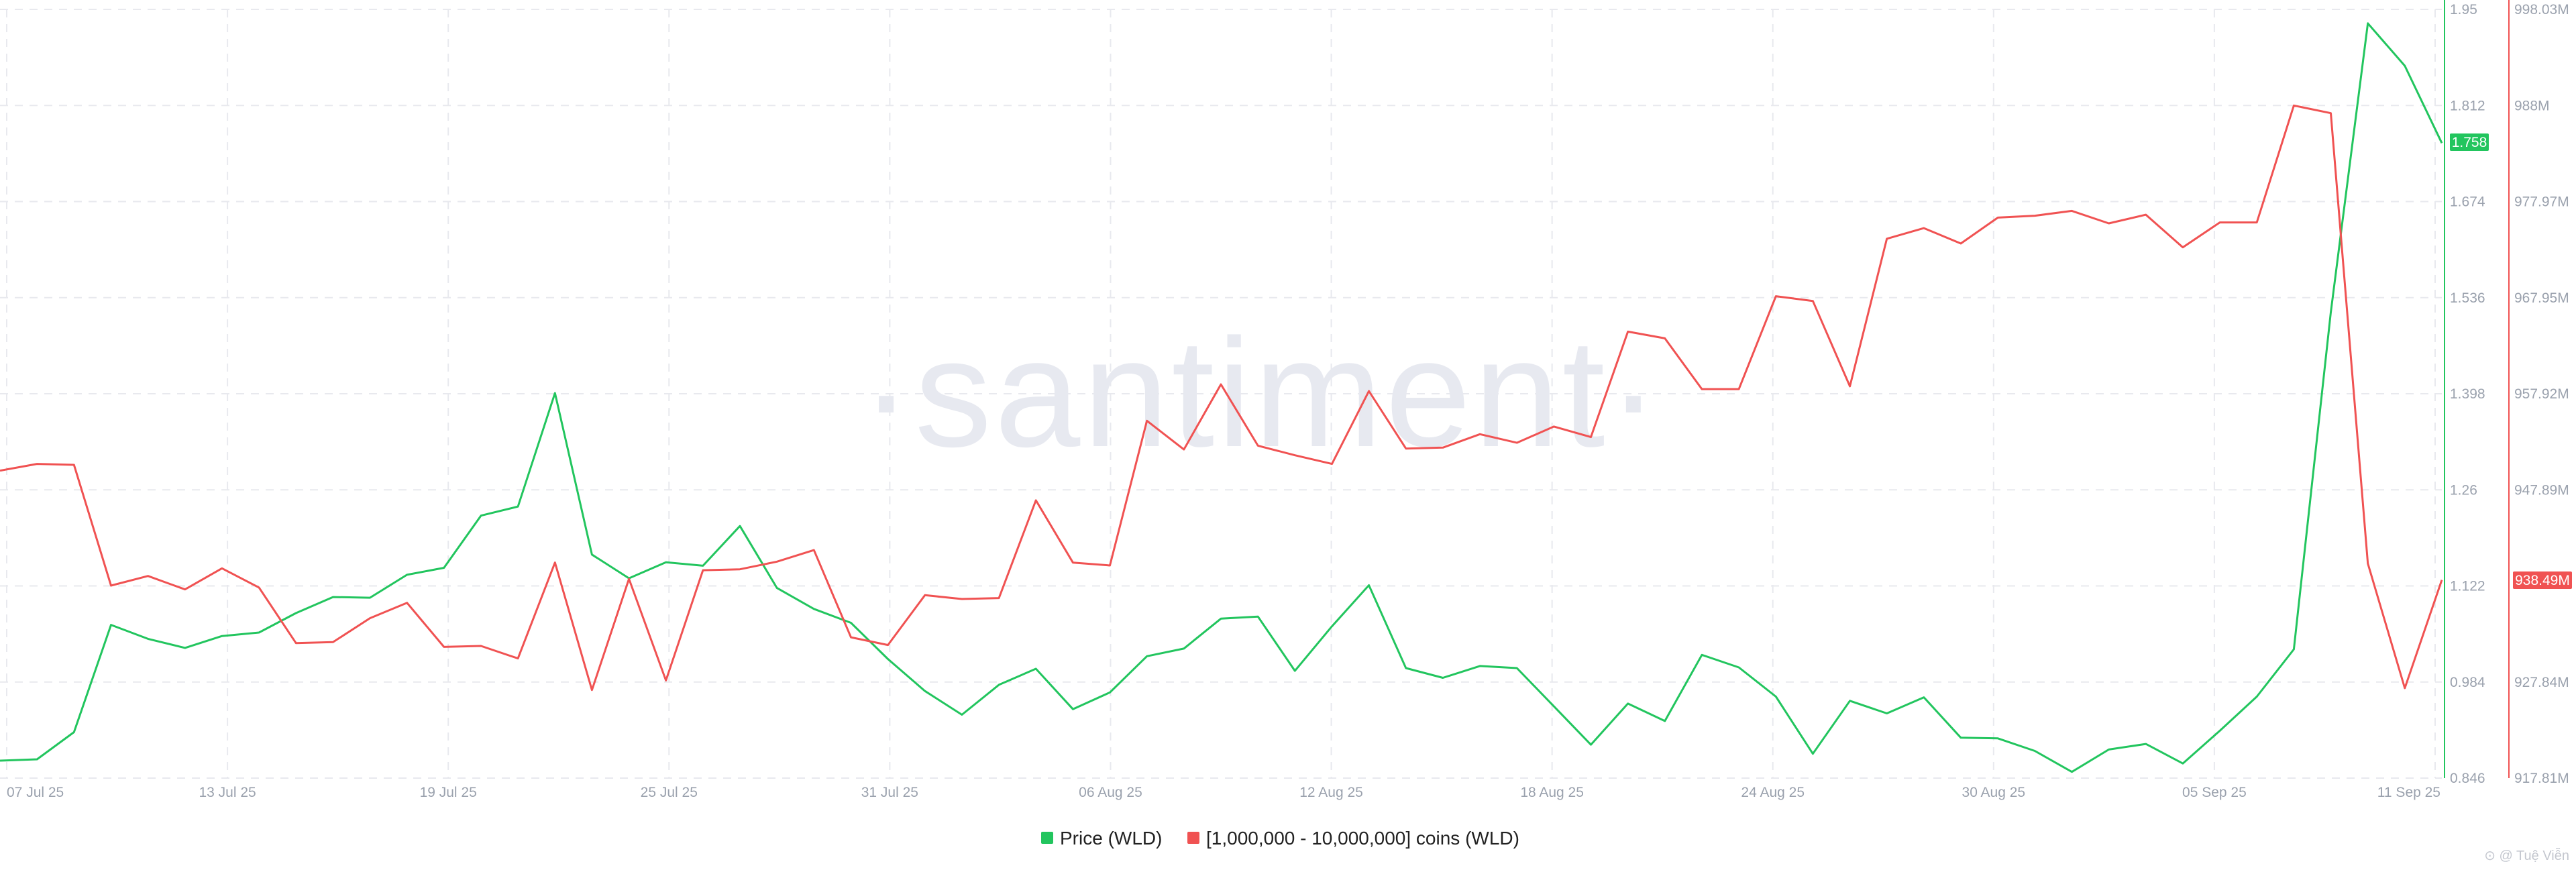 The width and height of the screenshot is (2576, 872). I want to click on y-left-tick-label: 1.95, so click(2463, 9).